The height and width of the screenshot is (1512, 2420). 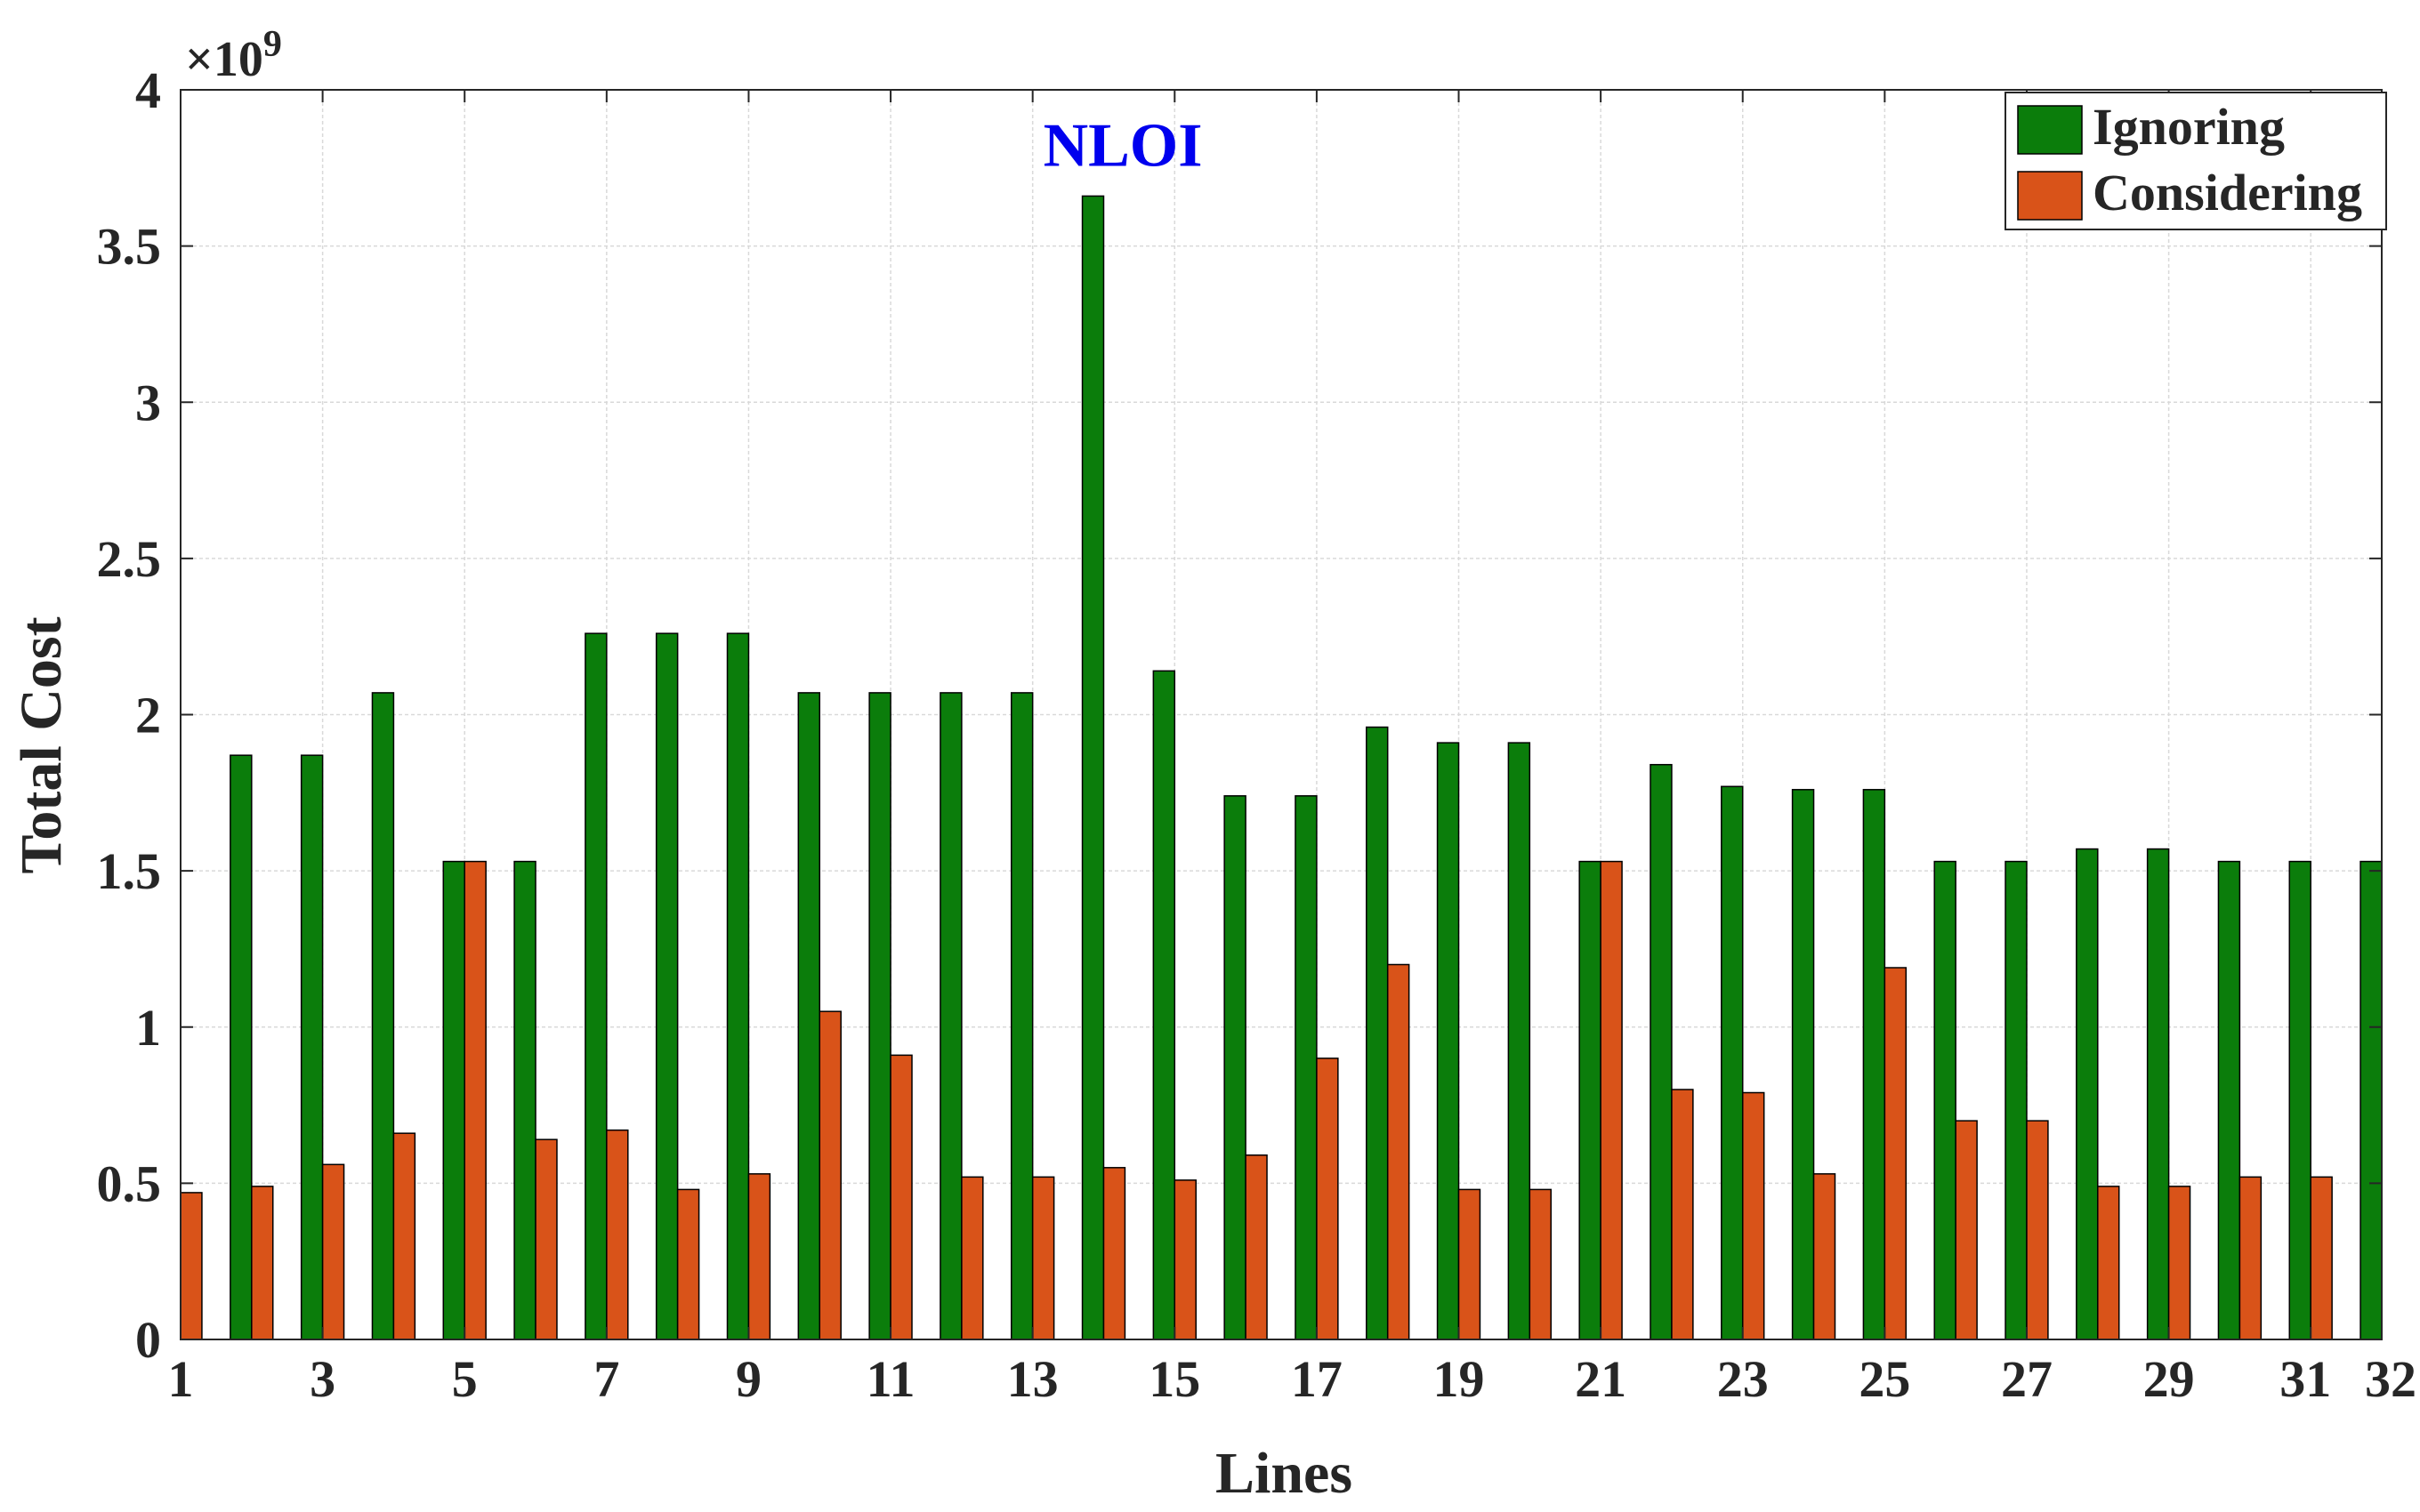 I want to click on x-tick-label: 1, so click(x=181, y=1379).